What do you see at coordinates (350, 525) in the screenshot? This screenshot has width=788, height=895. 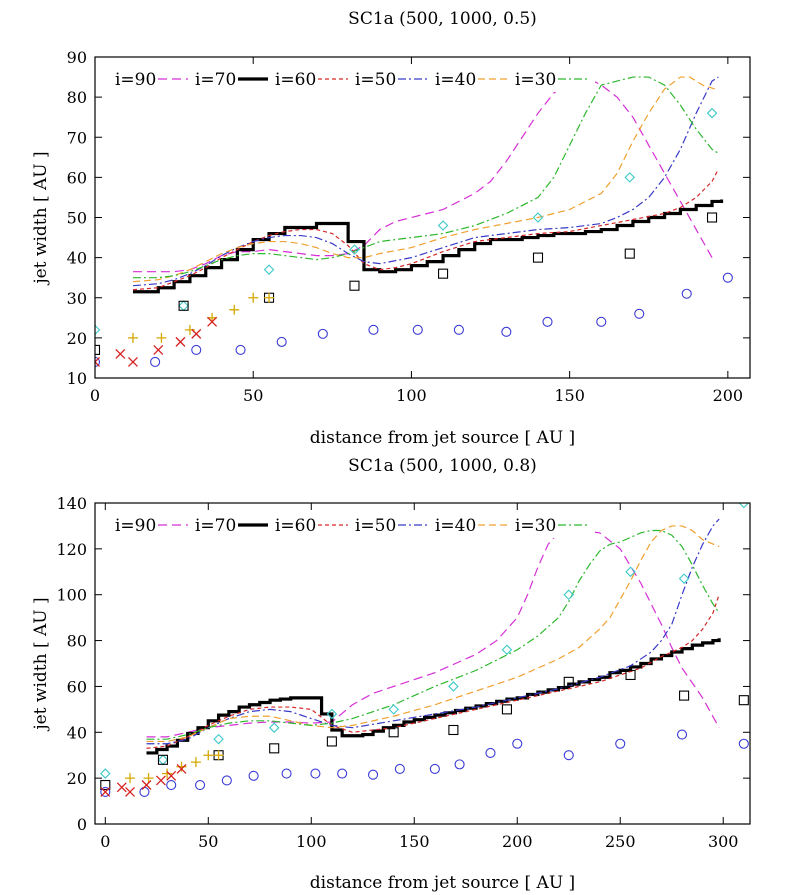 I see `legend: i=90 i=70 i=60 i=50 i=40 i=30` at bounding box center [350, 525].